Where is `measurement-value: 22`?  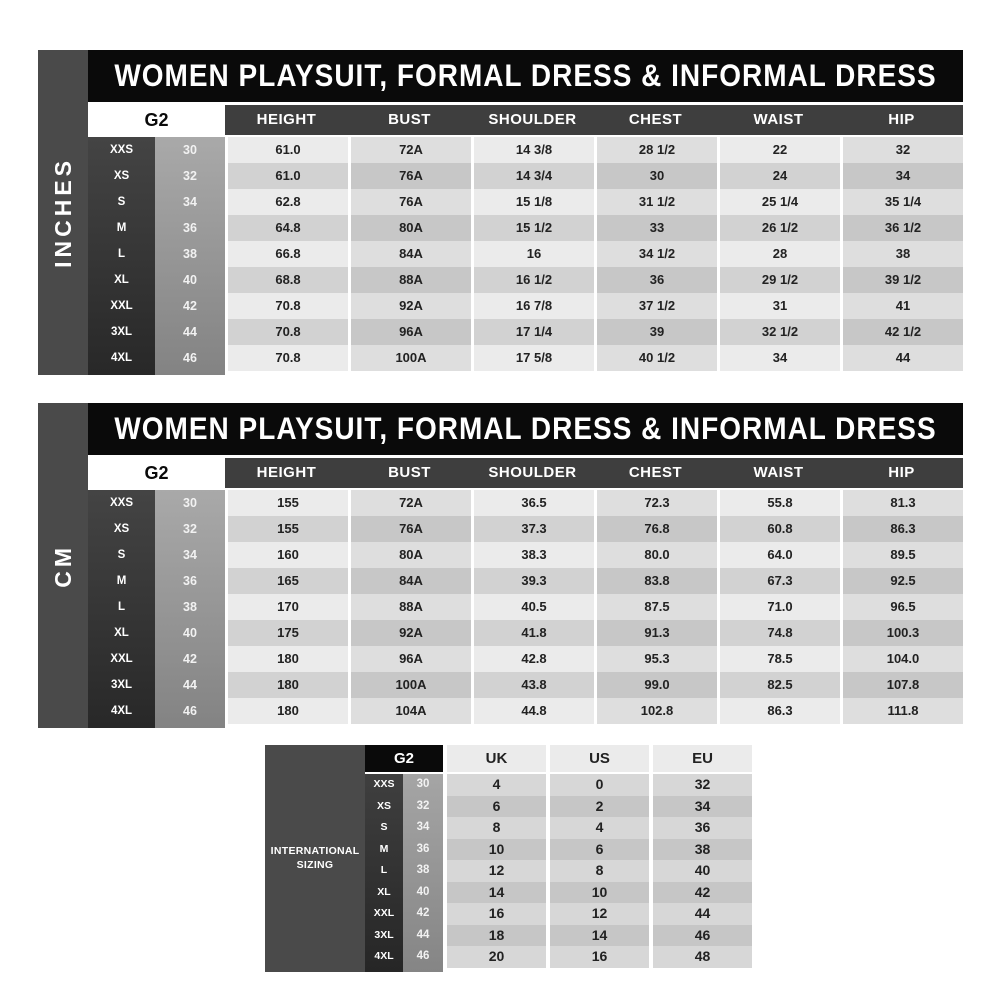
measurement-value: 22 is located at coordinates (778, 150).